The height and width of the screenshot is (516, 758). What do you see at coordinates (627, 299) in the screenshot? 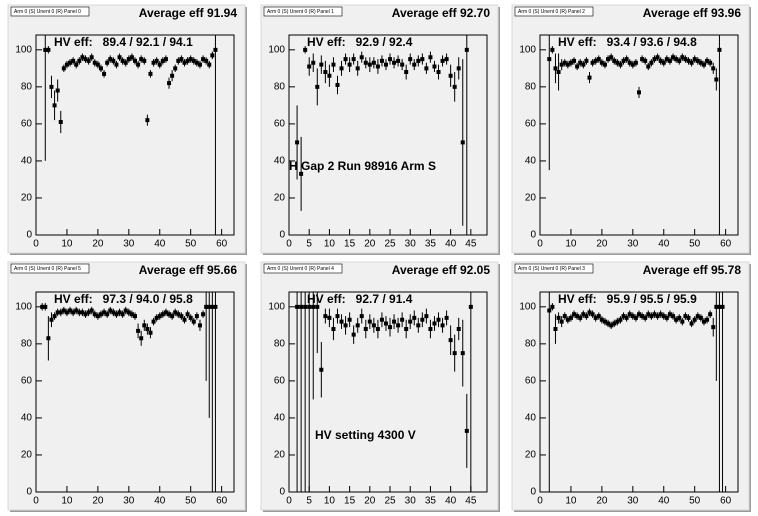
I see `hv-eff: HV eff: 95.9 / 95.5 / 95.9` at bounding box center [627, 299].